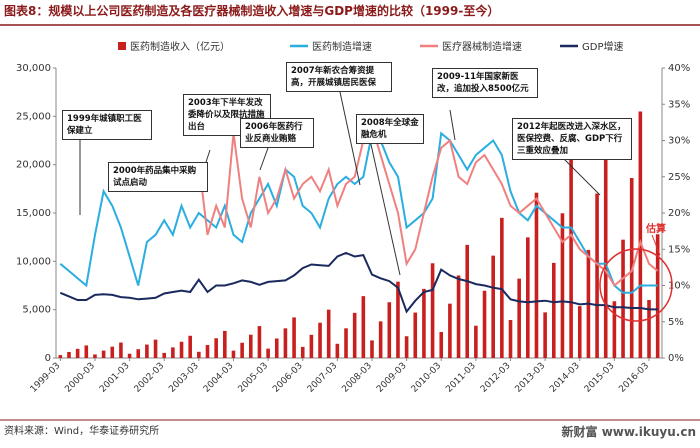 The height and width of the screenshot is (448, 700). Describe the element at coordinates (46, 378) in the screenshot. I see `x-tick-label: 1999-03` at that location.